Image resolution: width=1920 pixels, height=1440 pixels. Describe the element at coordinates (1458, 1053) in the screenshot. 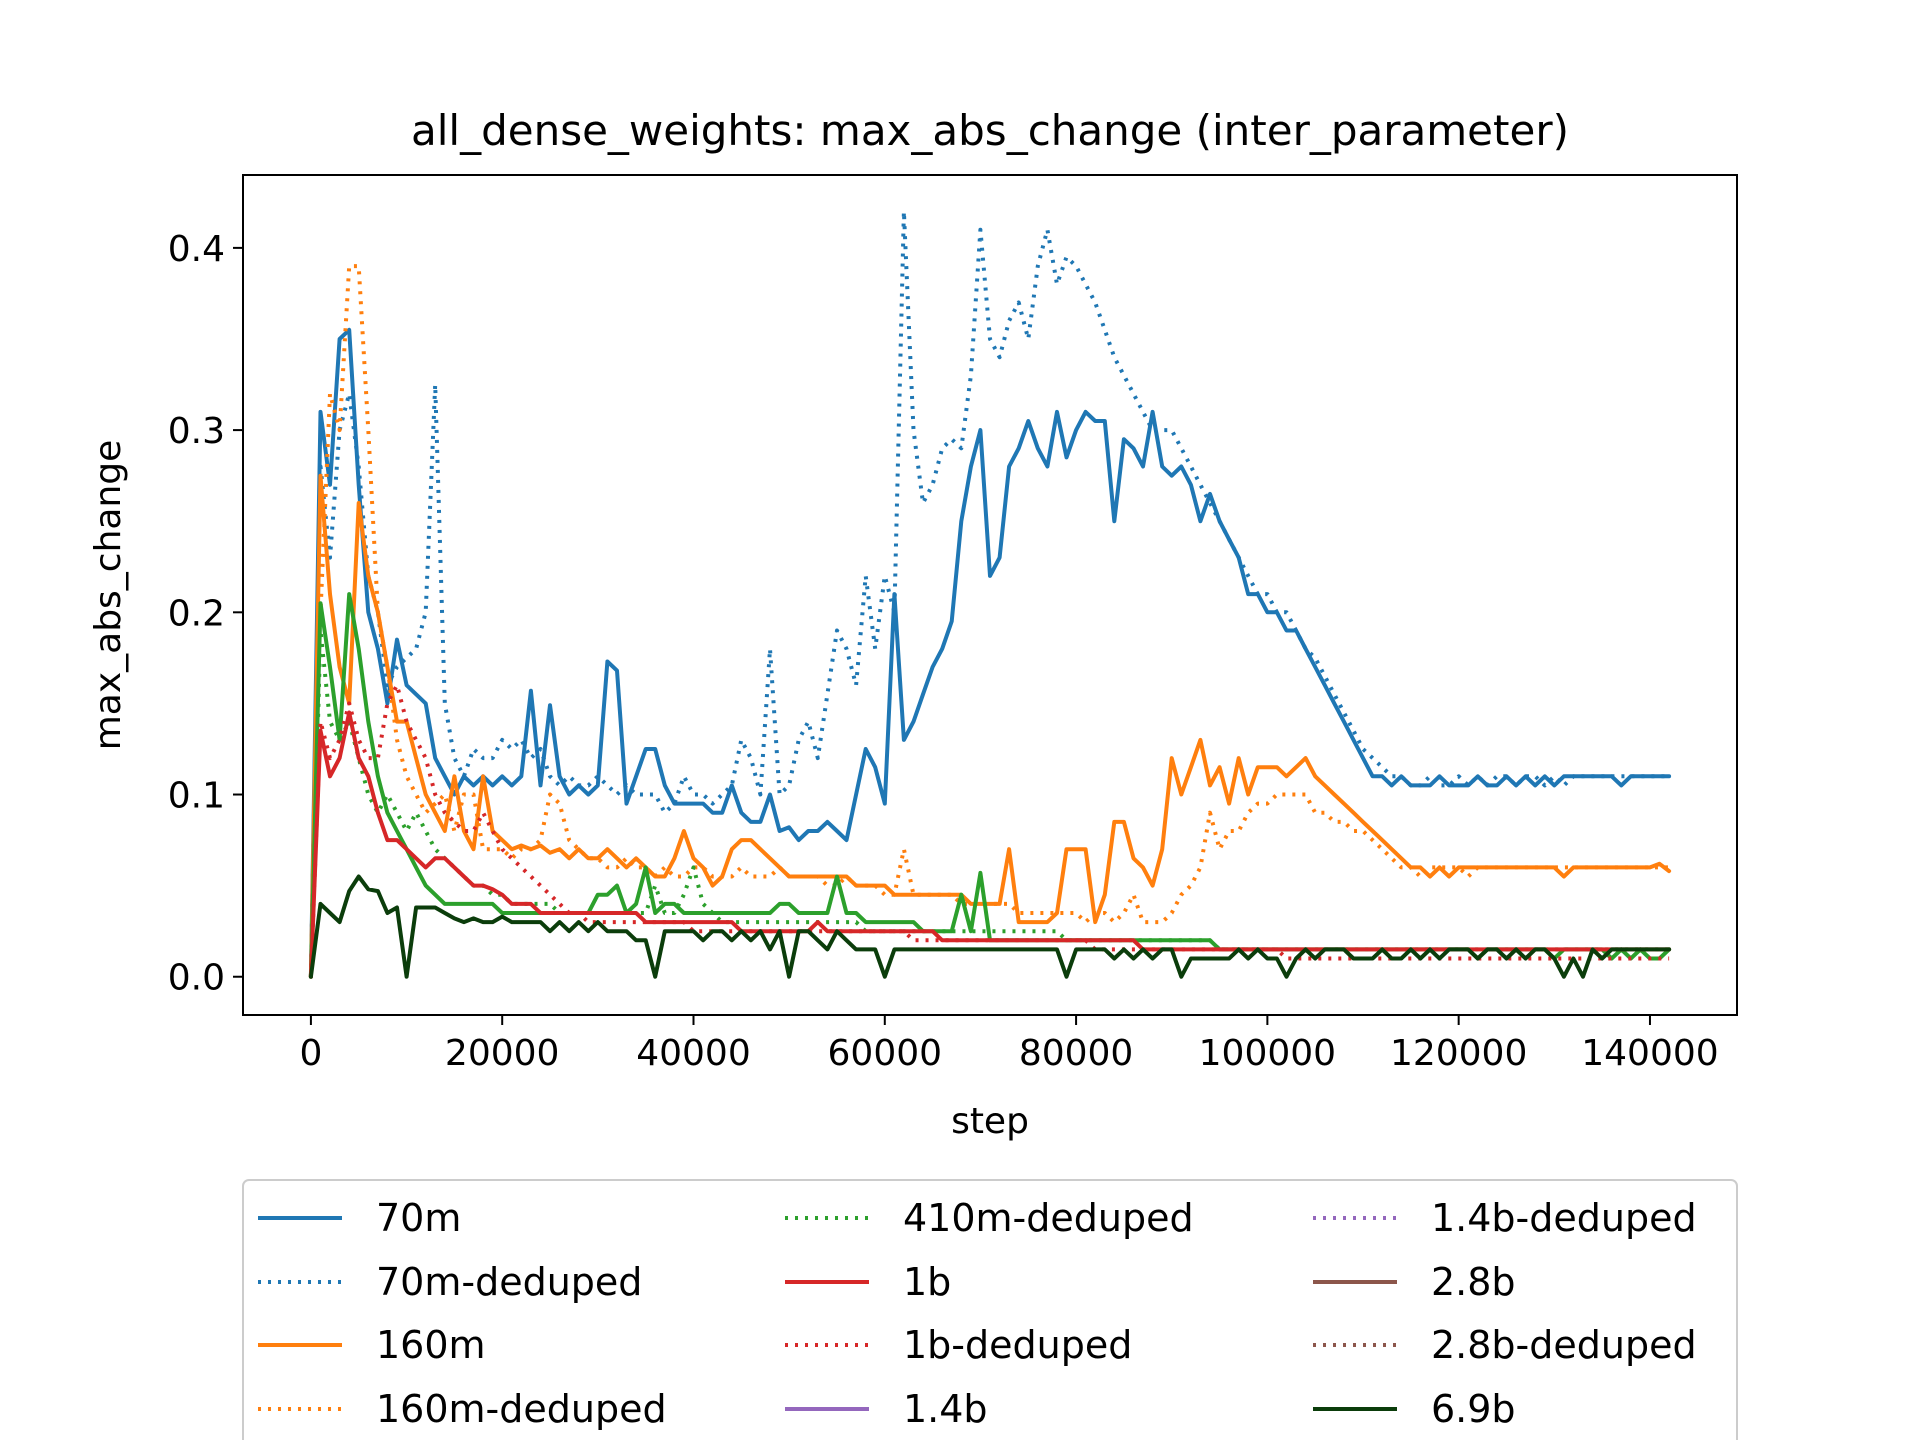

I see `x-tick-label: 120000` at that location.